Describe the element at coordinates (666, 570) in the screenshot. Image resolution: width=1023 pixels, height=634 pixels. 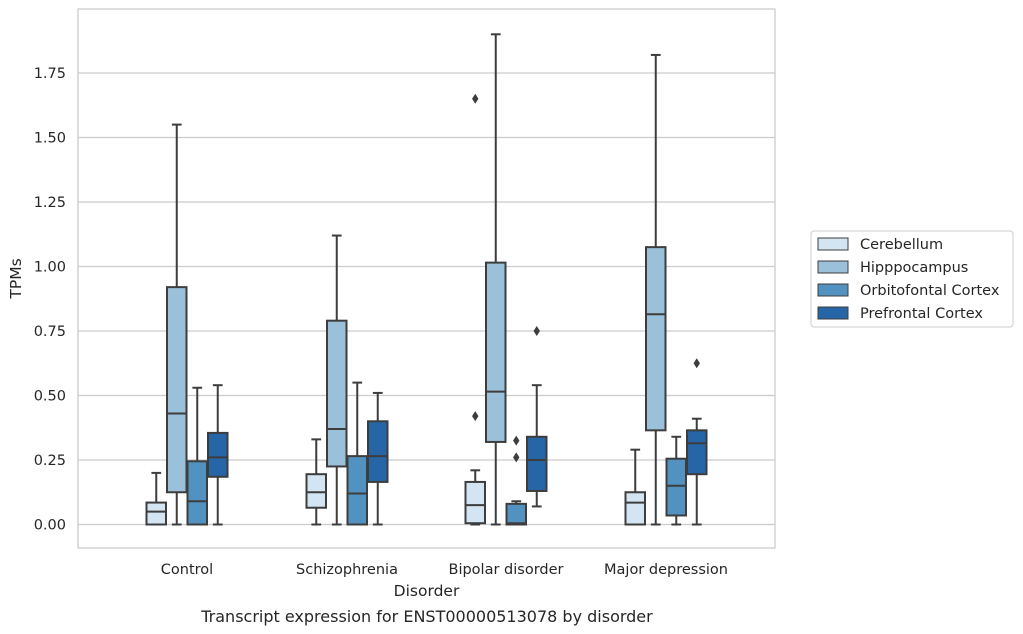
I see `x-tick-label: Major depression` at that location.